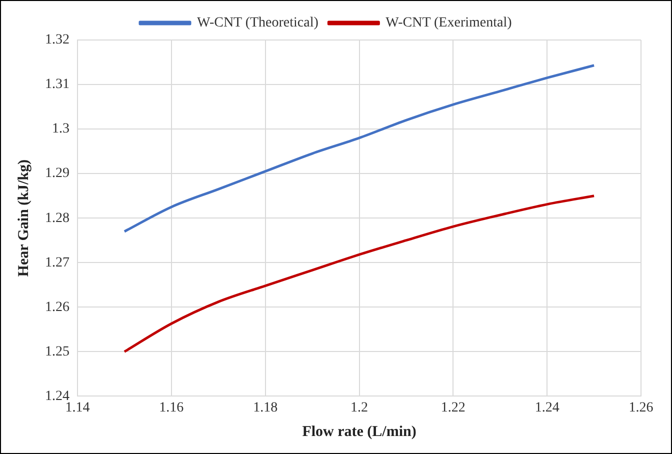  What do you see at coordinates (57, 218) in the screenshot?
I see `y-tick-label: 1.28` at bounding box center [57, 218].